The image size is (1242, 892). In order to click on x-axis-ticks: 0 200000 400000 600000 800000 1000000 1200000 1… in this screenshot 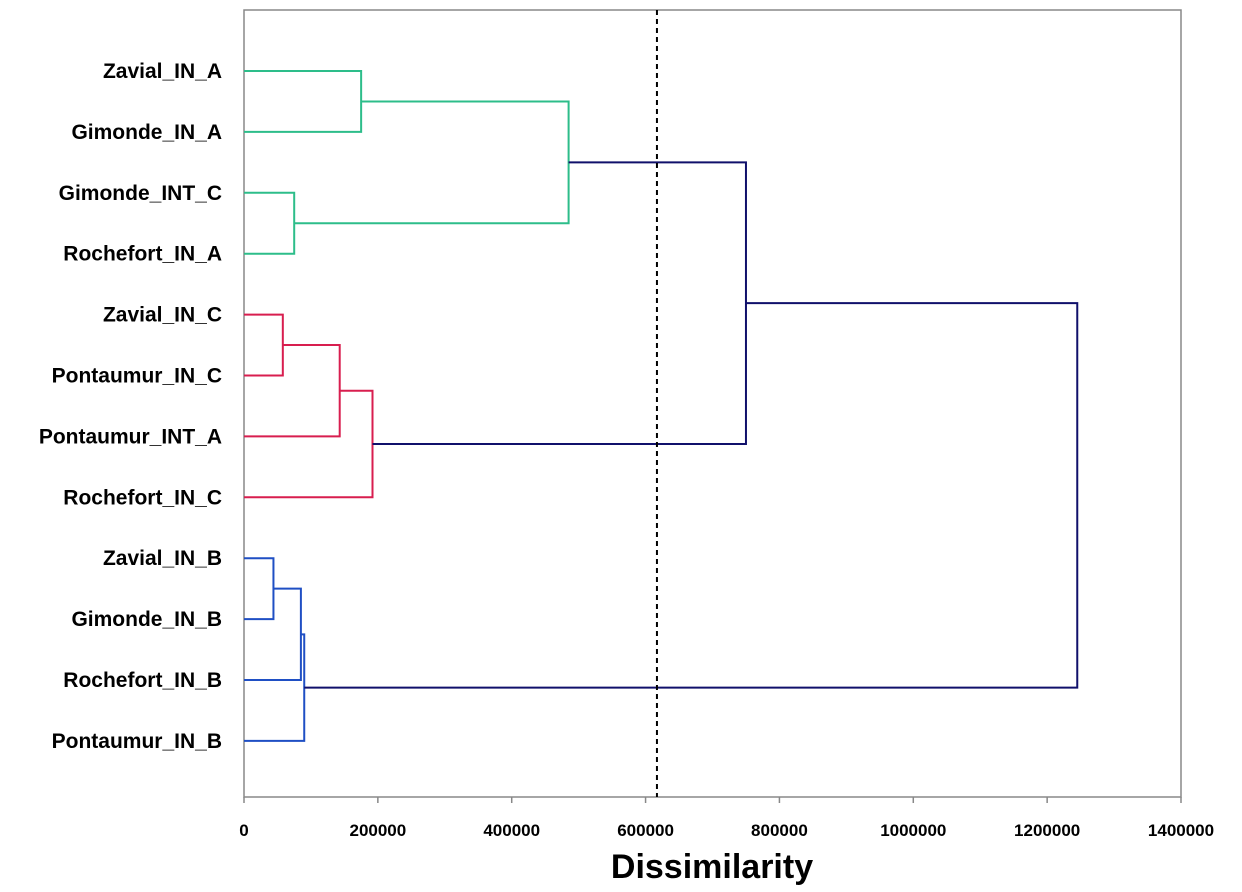, I will do `click(726, 818)`.